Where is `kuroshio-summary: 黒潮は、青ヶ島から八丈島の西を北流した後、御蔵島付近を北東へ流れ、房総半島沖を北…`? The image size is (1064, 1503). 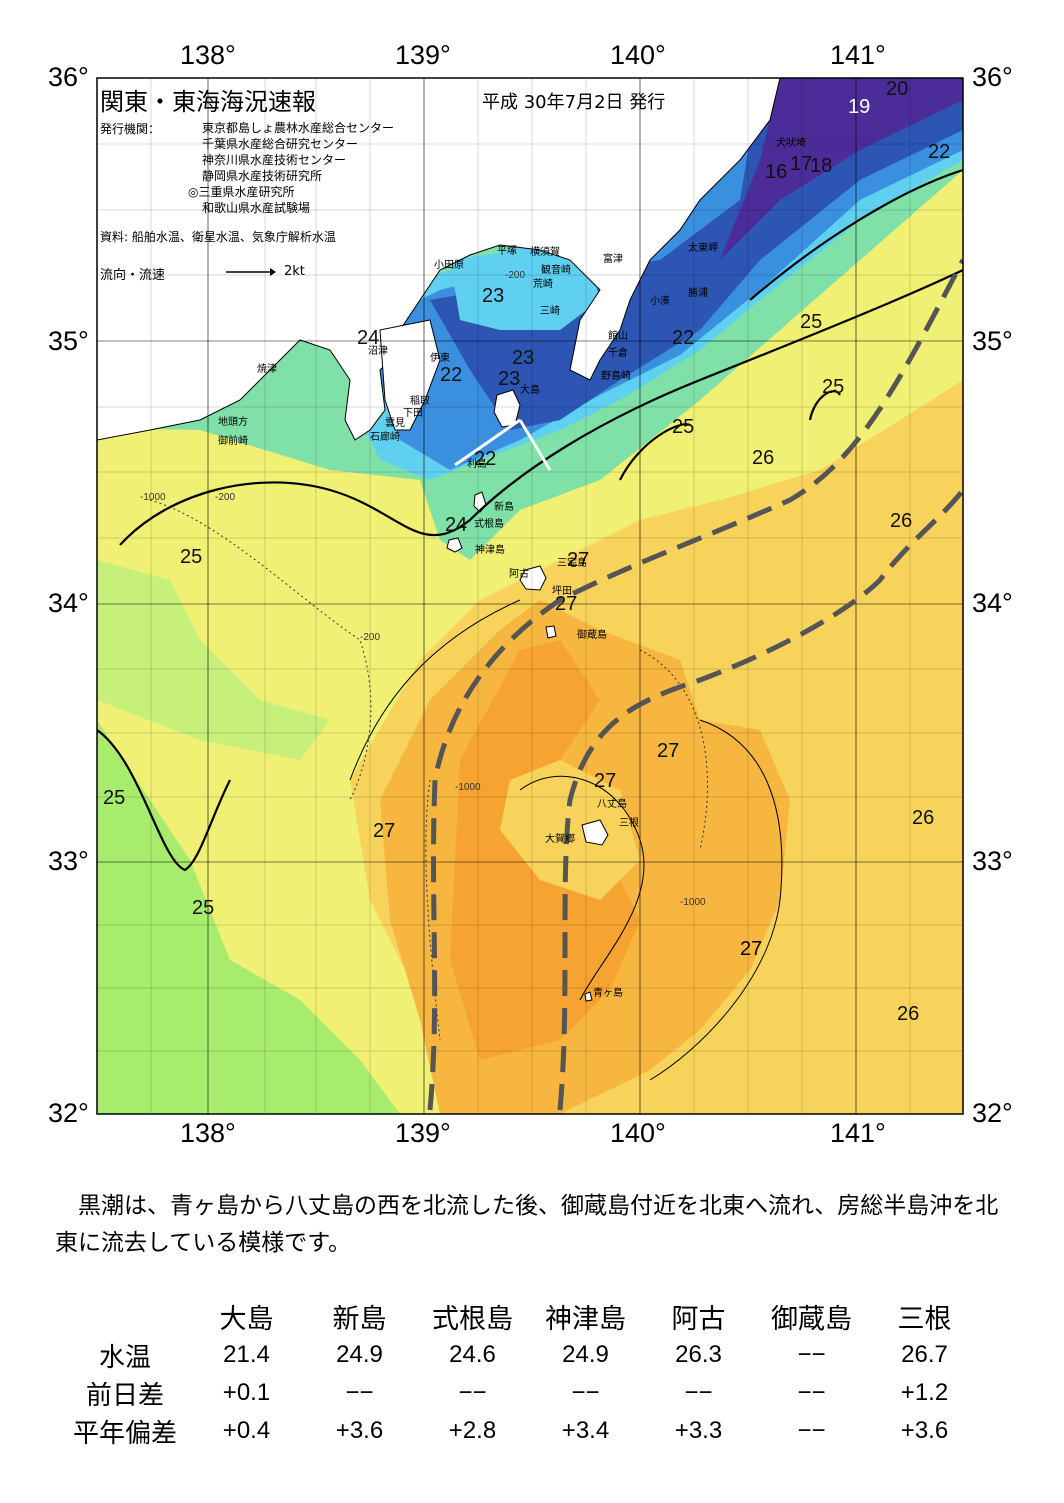
kuroshio-summary: 黒潮は、青ヶ島から八丈島の西を北流した後、御蔵島付近を北東へ流れ、房総半島沖を北… is located at coordinates (527, 1224).